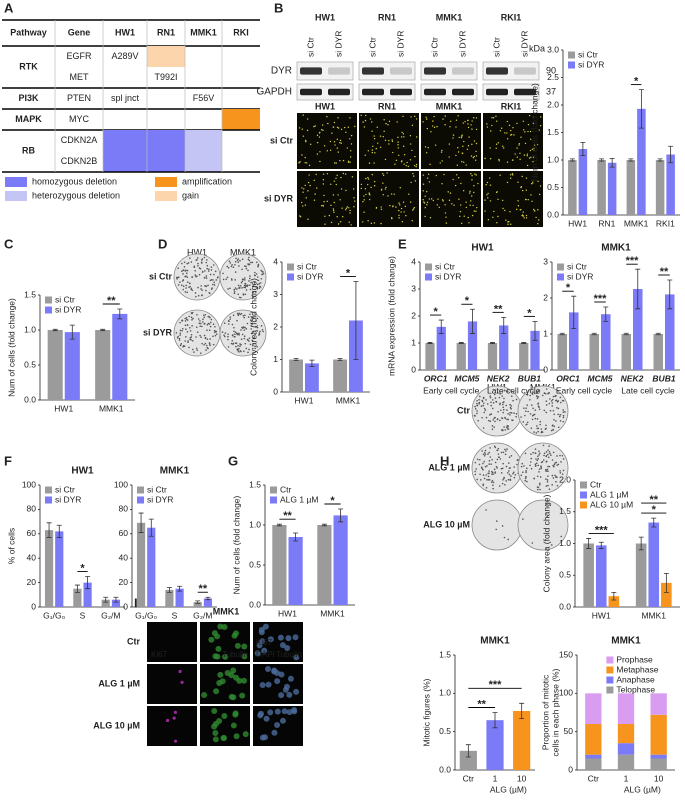 Image resolution: width=685 pixels, height=803 pixels. I want to click on x-tick-label: HW1, so click(304, 400).